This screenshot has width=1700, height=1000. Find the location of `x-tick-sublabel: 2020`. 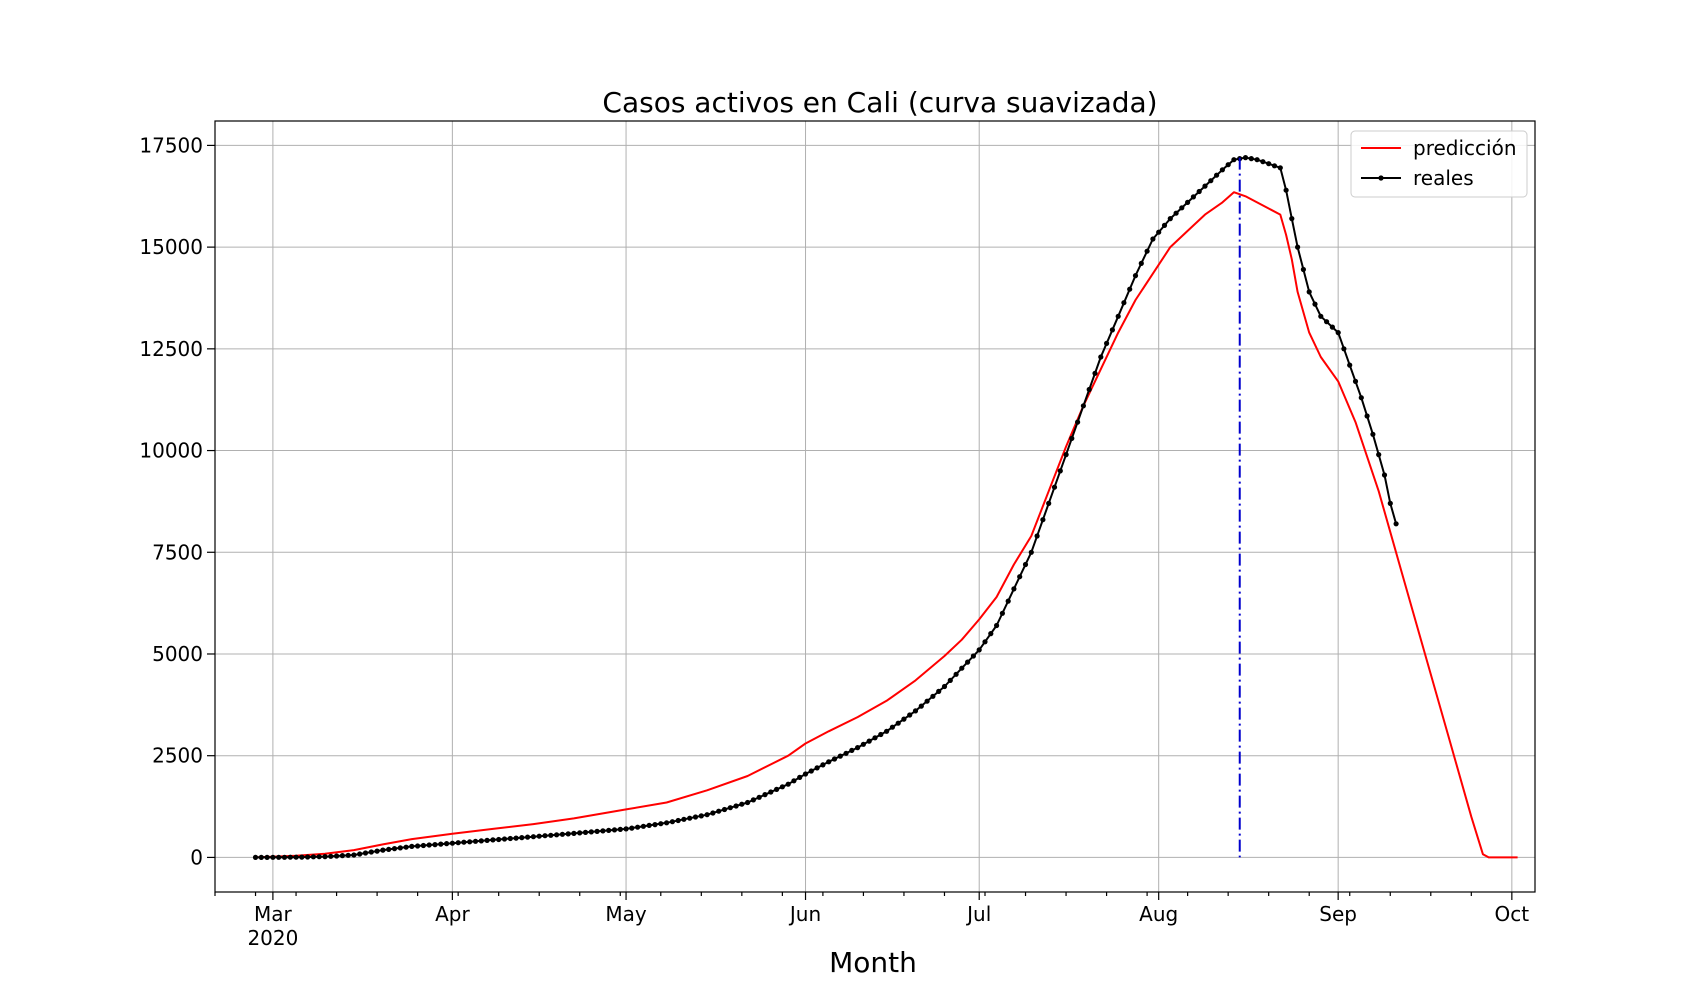

x-tick-sublabel: 2020 is located at coordinates (272, 938).